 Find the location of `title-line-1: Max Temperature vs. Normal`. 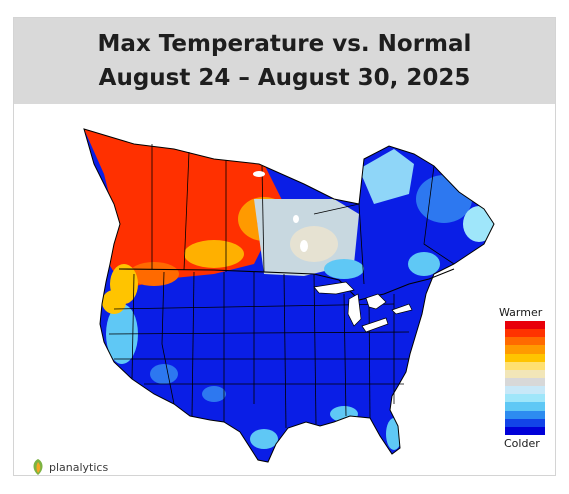

title-line-1: Max Temperature vs. Normal is located at coordinates (284, 44).